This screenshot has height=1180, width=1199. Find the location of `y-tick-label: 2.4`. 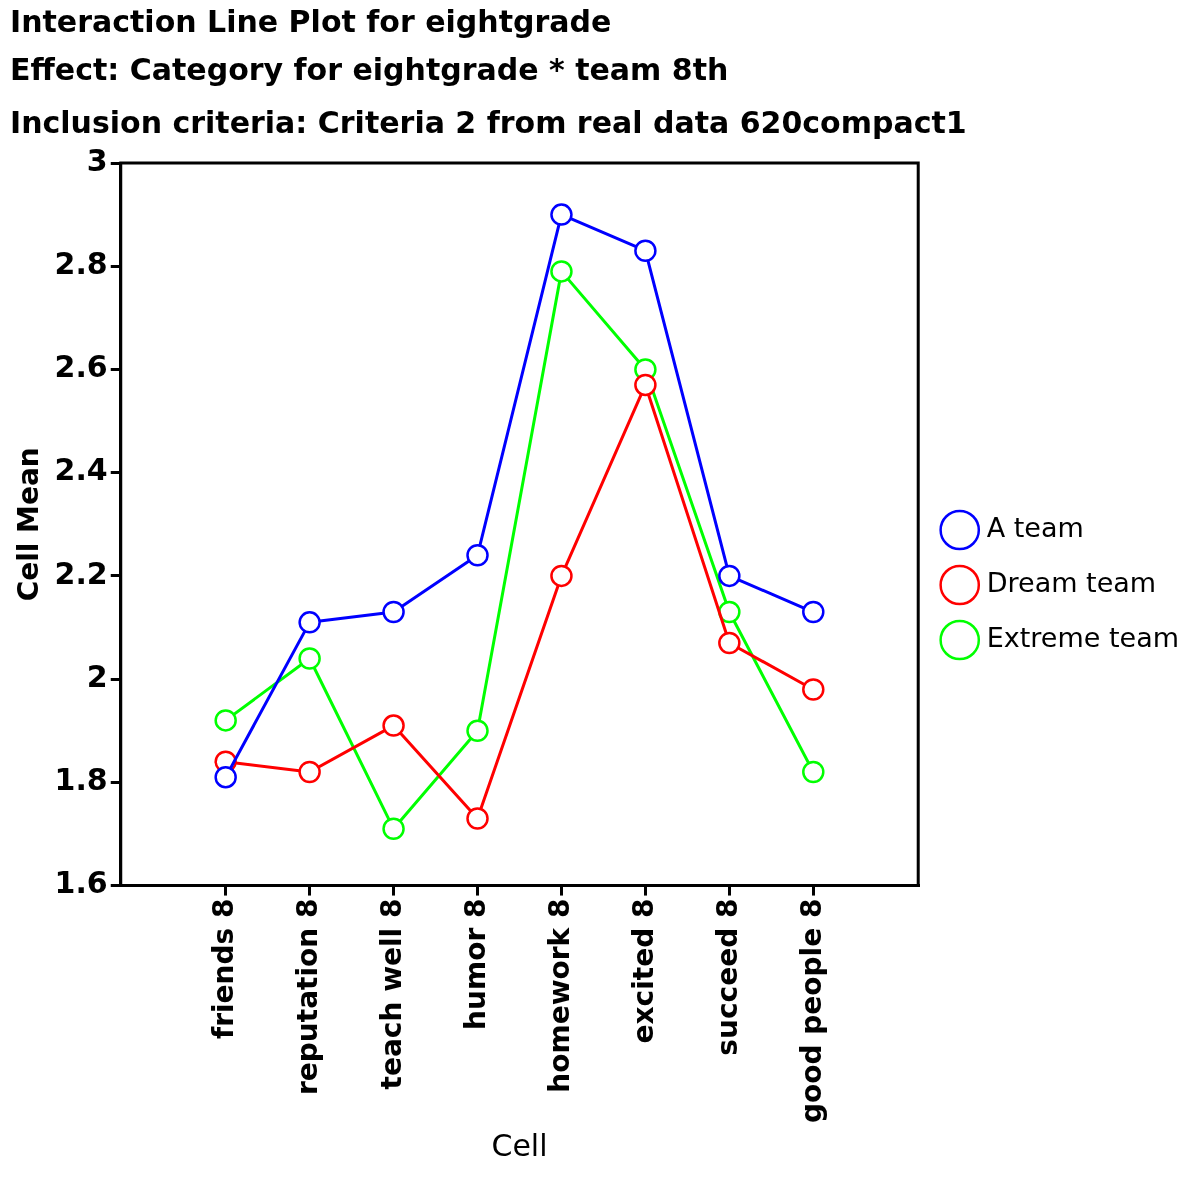

y-tick-label: 2.4 is located at coordinates (81, 470).